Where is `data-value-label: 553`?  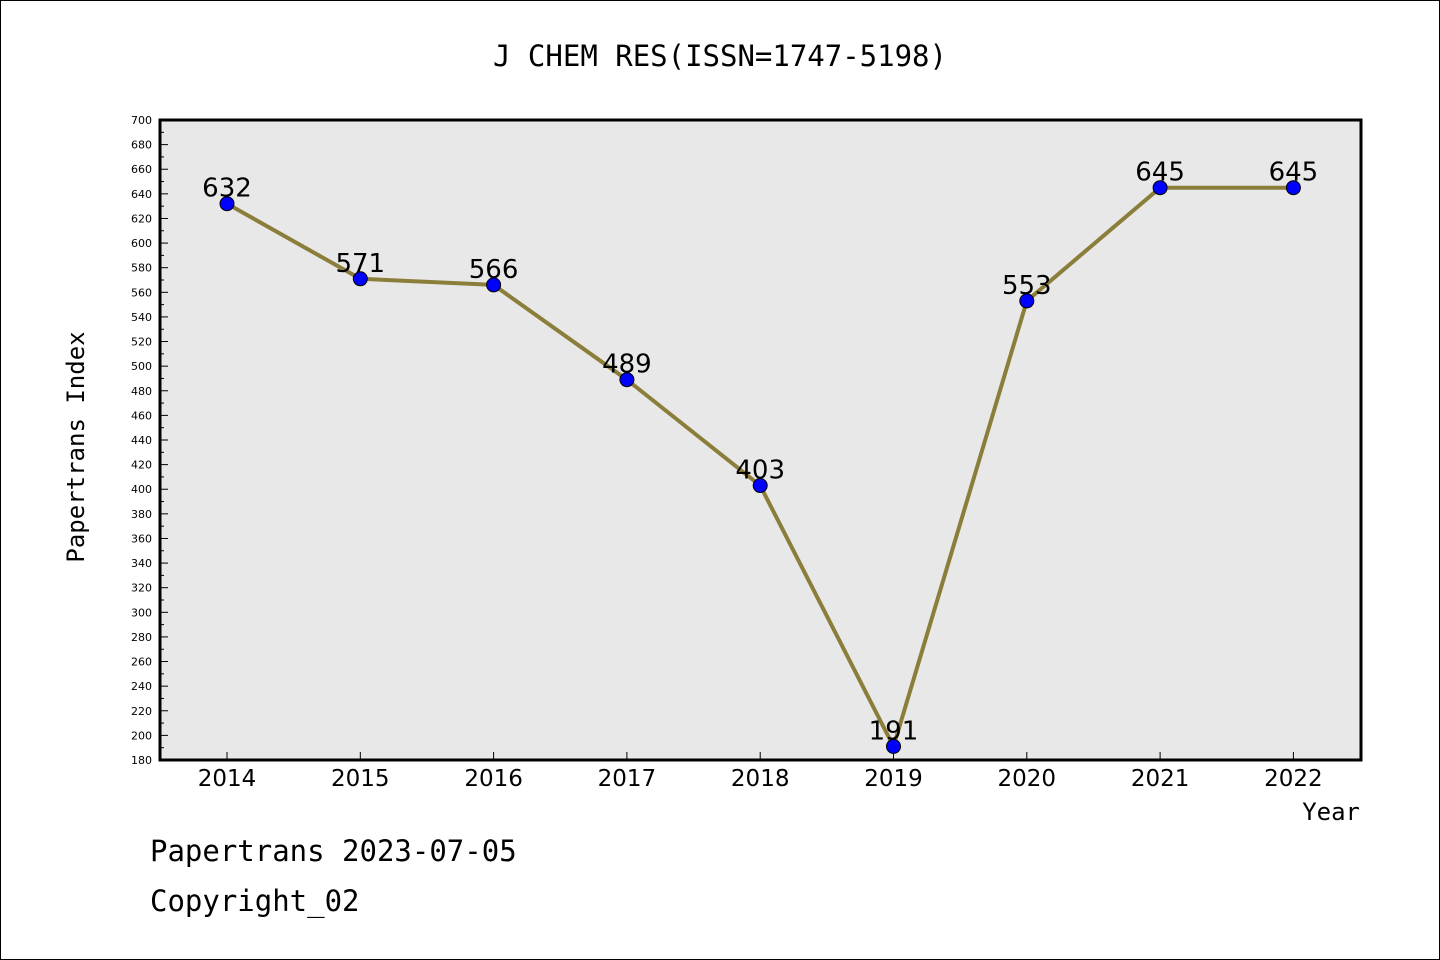
data-value-label: 553 is located at coordinates (1027, 286).